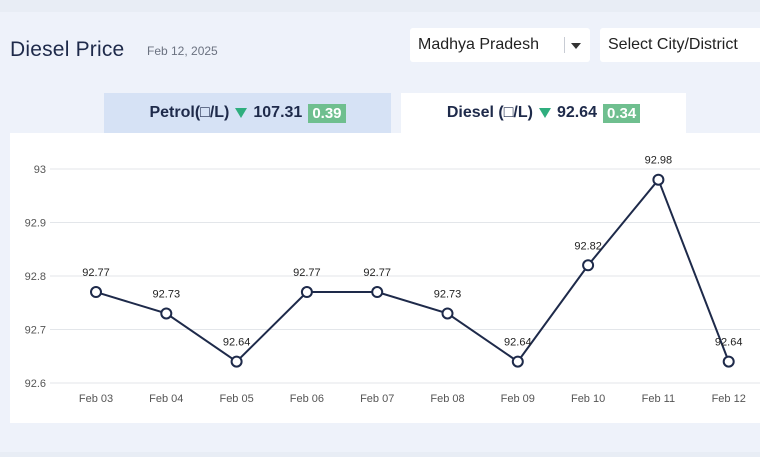  Describe the element at coordinates (236, 399) in the screenshot. I see `x-tick-label: Feb 05` at that location.